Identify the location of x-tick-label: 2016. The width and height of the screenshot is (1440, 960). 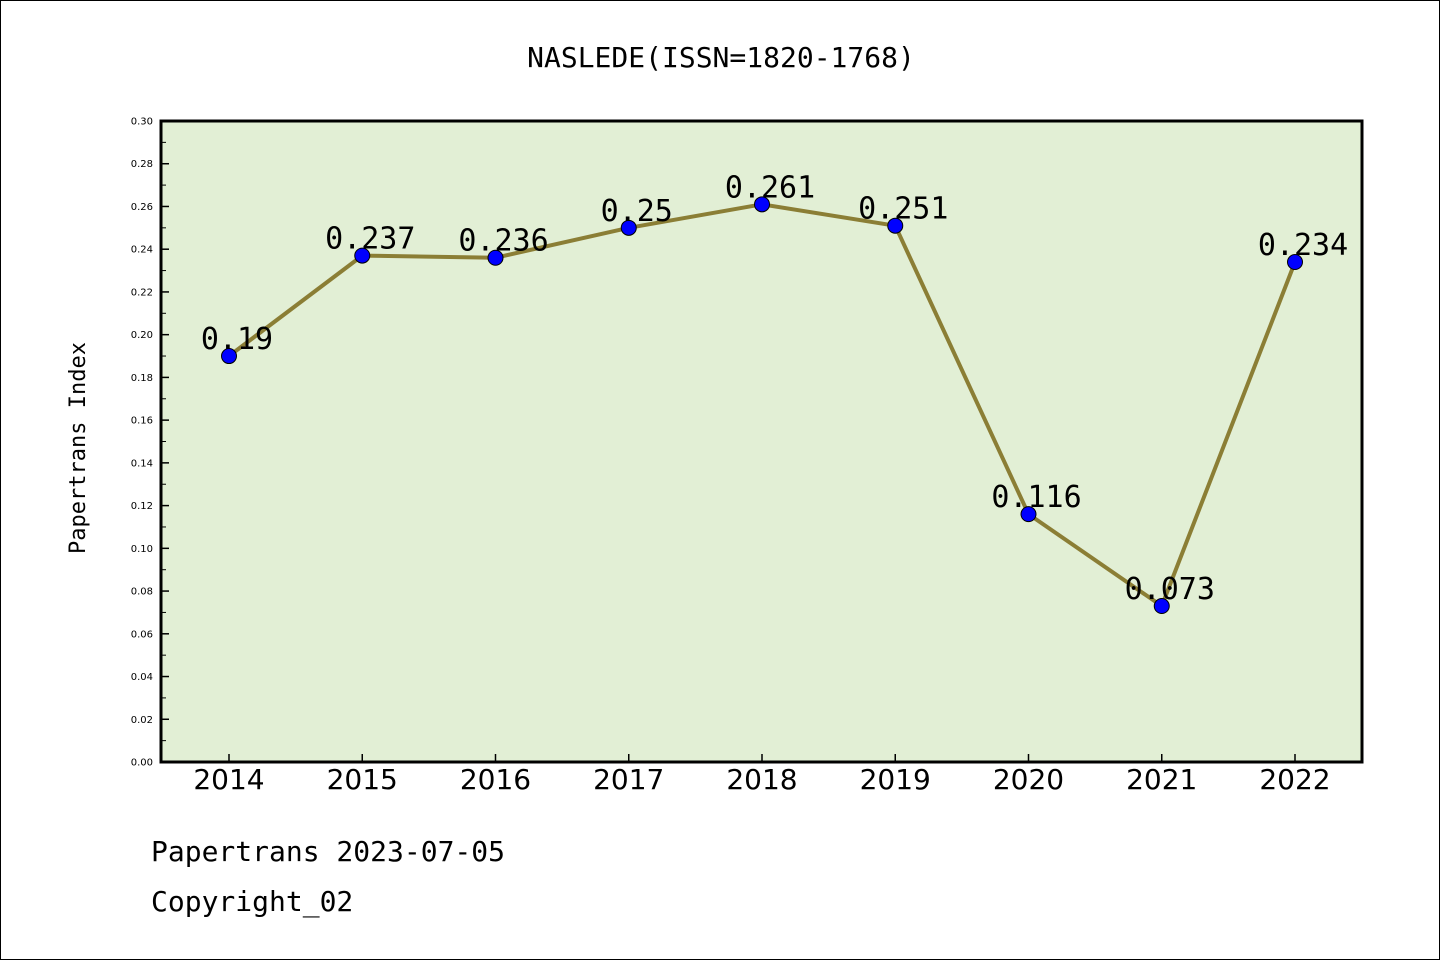
(495, 779).